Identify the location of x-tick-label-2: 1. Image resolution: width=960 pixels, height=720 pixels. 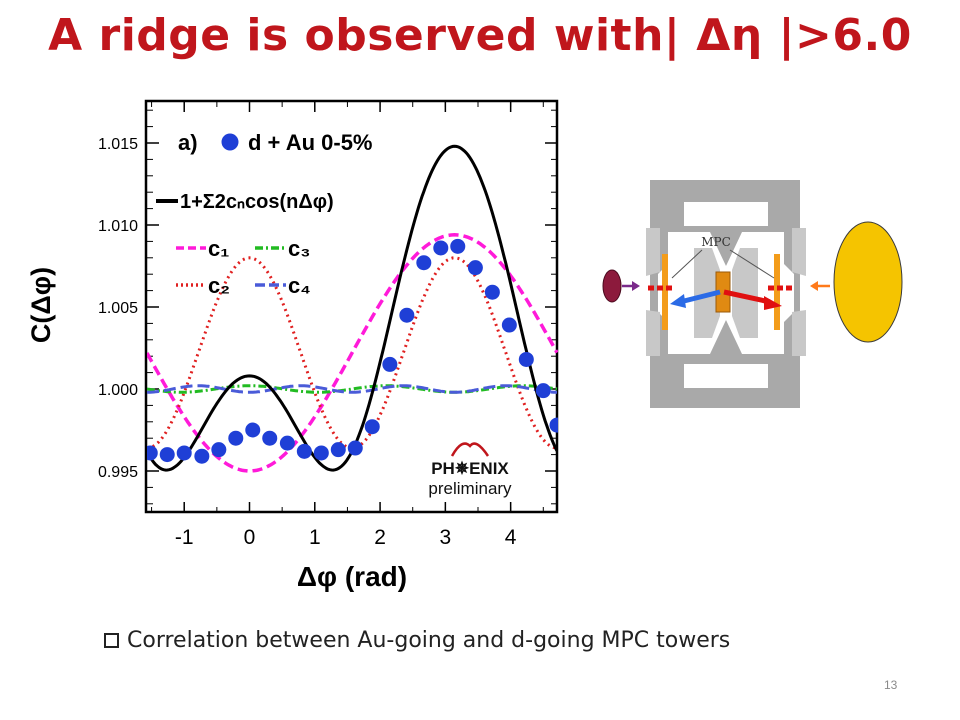
(315, 537).